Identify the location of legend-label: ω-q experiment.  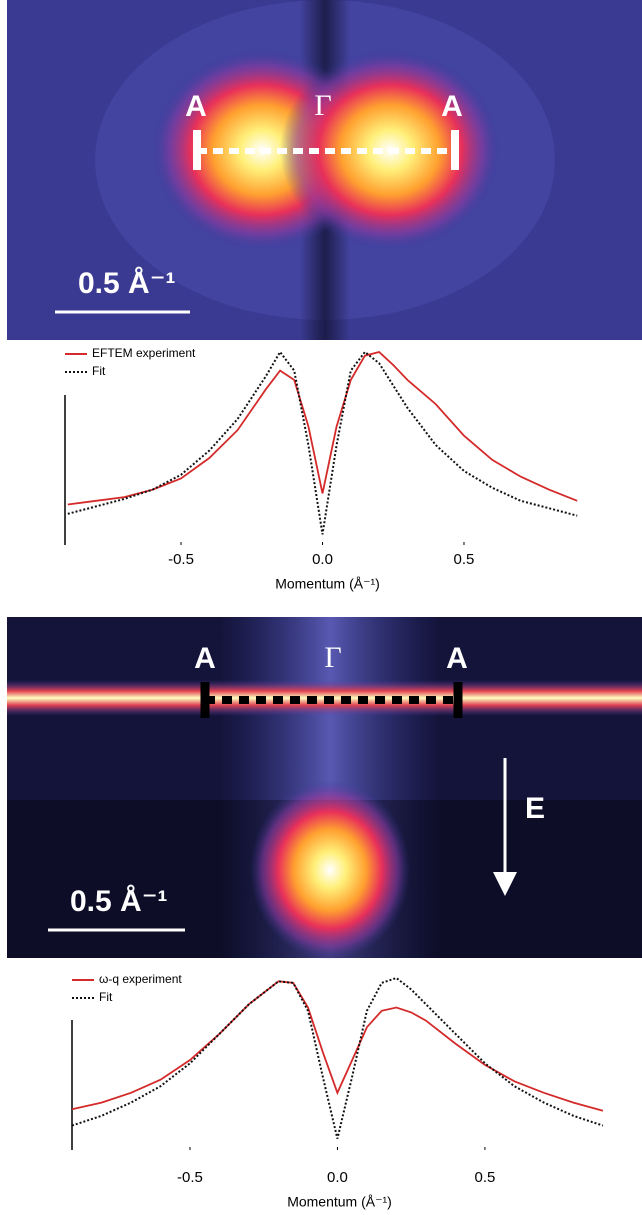
(140, 979).